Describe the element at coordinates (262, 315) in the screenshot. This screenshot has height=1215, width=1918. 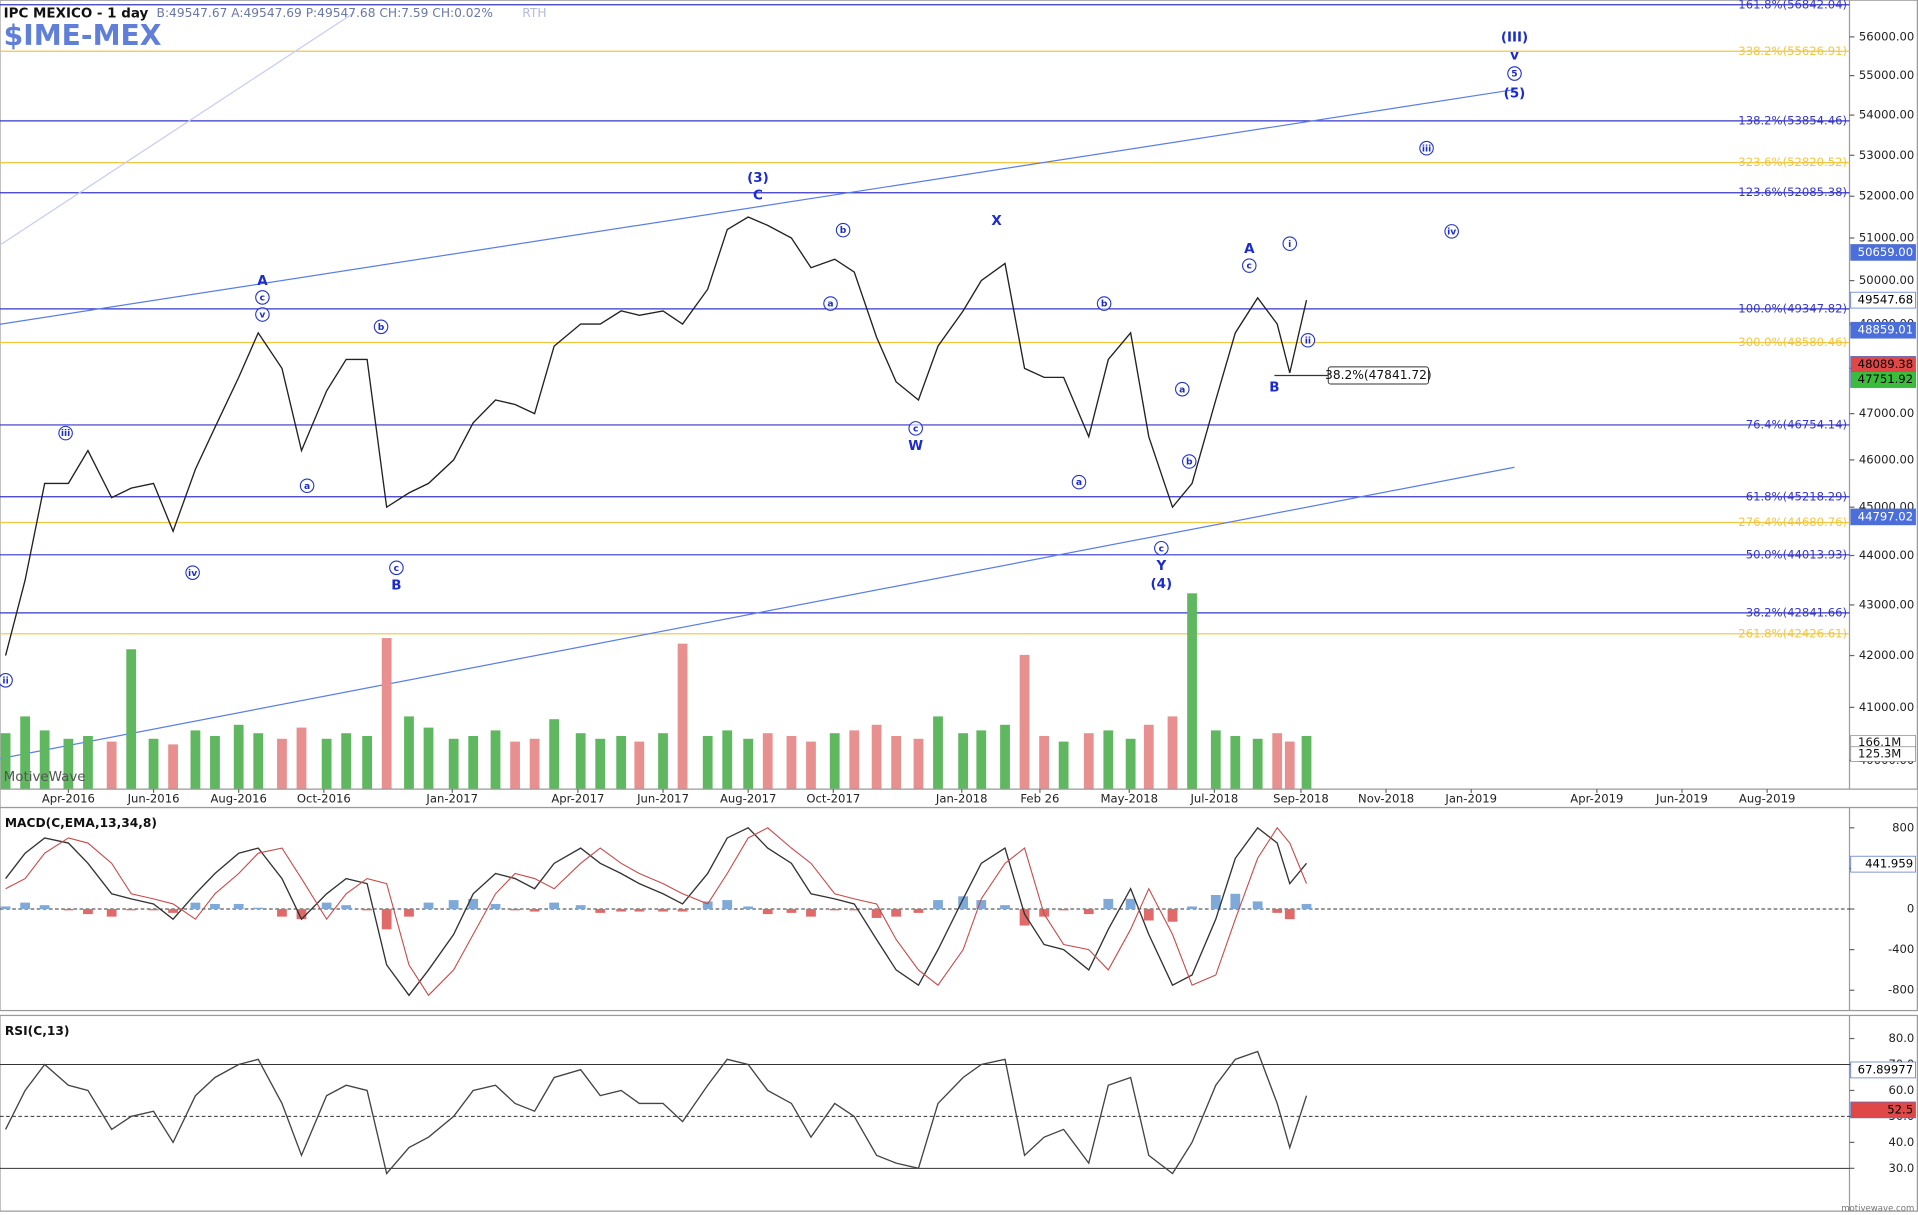
I see `wave-label: v` at that location.